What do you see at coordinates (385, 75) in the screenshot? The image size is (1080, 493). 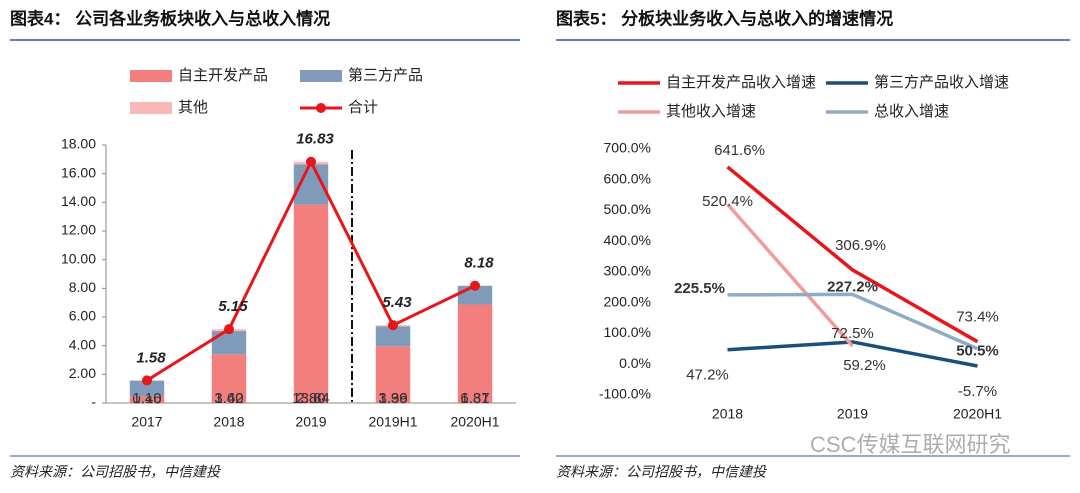 I see `legend-label: 第三方产品` at bounding box center [385, 75].